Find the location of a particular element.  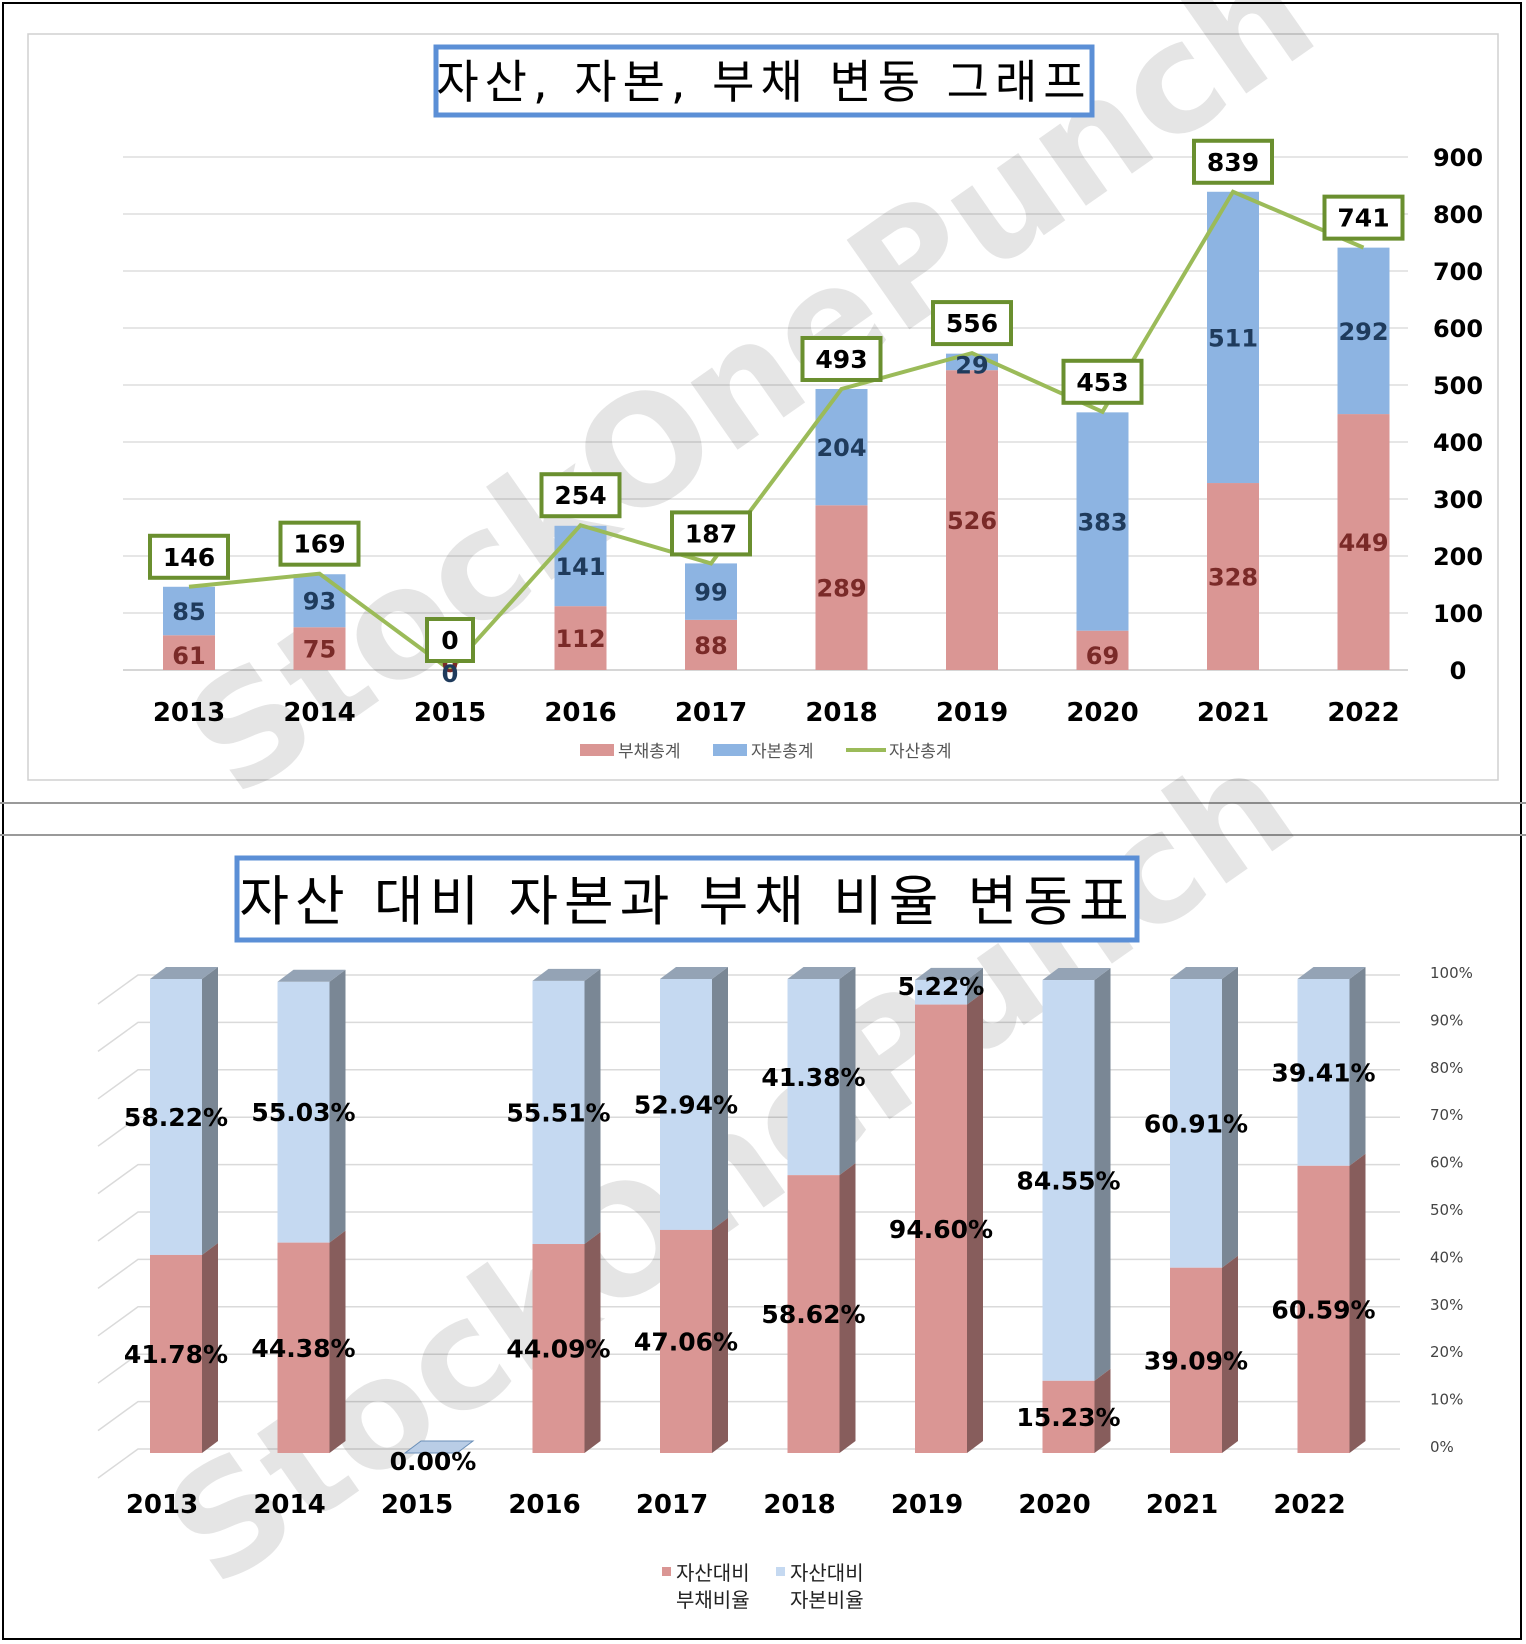

x-tick-label: 2014 is located at coordinates (289, 1505).